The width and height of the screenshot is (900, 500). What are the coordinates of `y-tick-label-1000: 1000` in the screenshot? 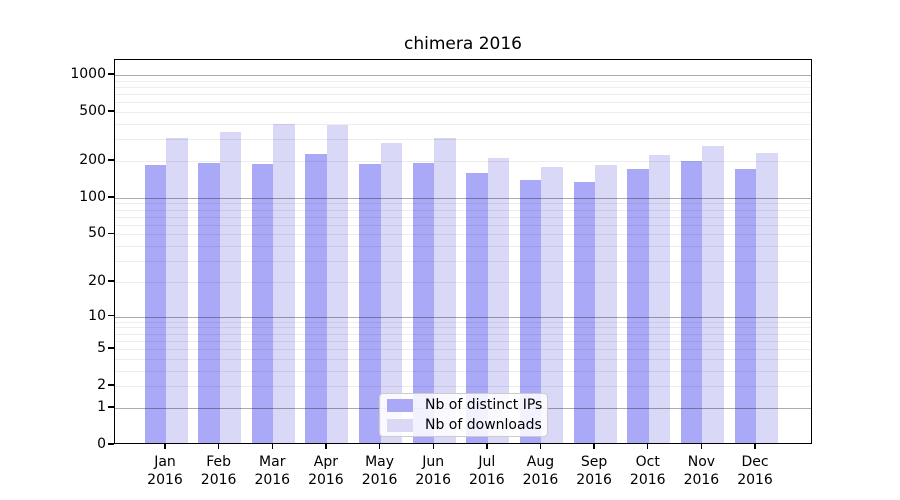 It's located at (88, 74).